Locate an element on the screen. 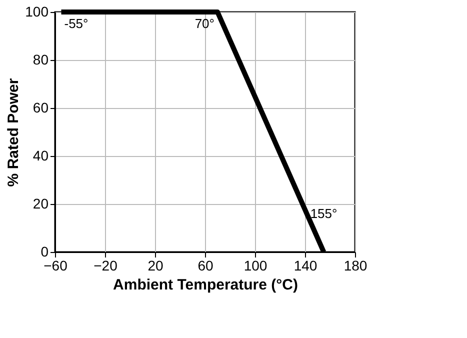  x-tick-label: 180 is located at coordinates (356, 266).